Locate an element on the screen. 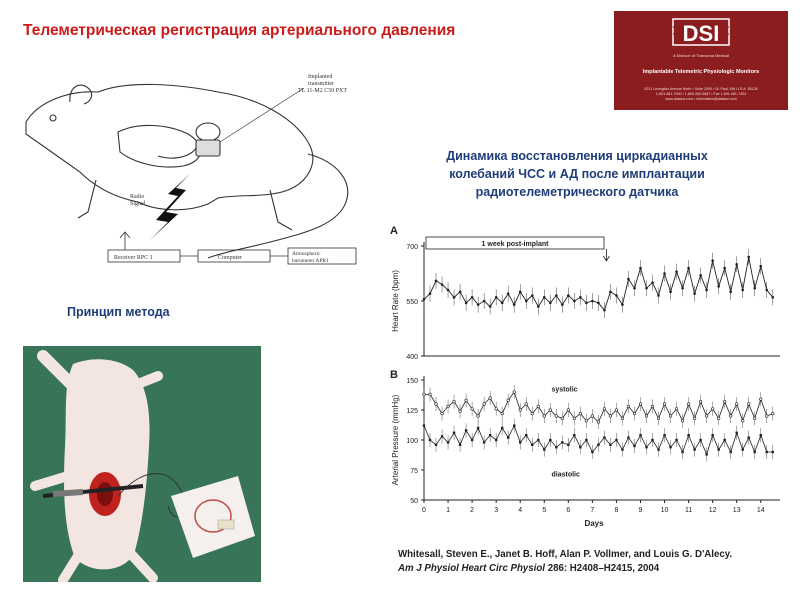 The image size is (800, 600). panel-a-y-tick-label: 400 is located at coordinates (412, 357).